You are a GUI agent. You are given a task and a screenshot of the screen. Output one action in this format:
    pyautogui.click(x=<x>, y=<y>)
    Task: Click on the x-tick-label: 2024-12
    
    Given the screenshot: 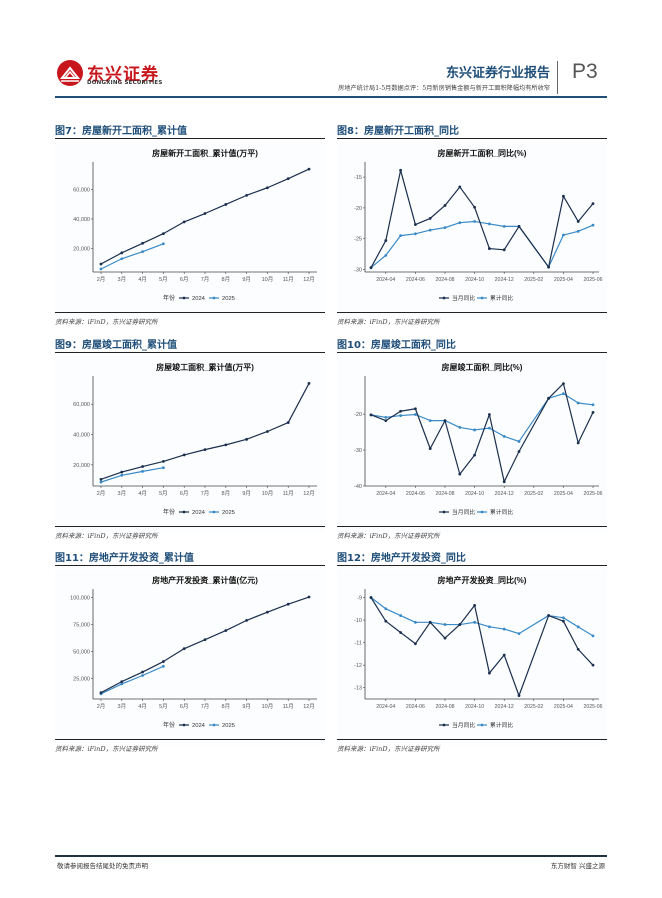 What is the action you would take?
    pyautogui.click(x=504, y=707)
    